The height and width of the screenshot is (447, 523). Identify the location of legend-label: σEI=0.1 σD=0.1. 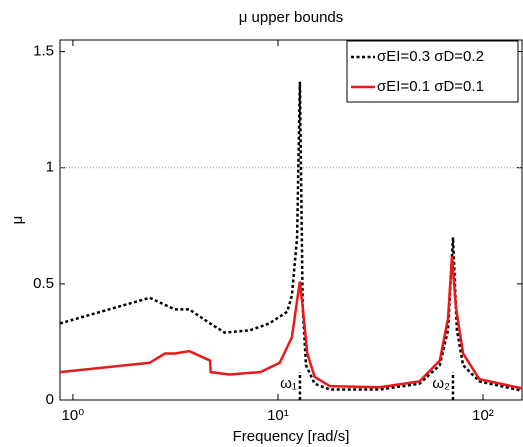
(430, 86).